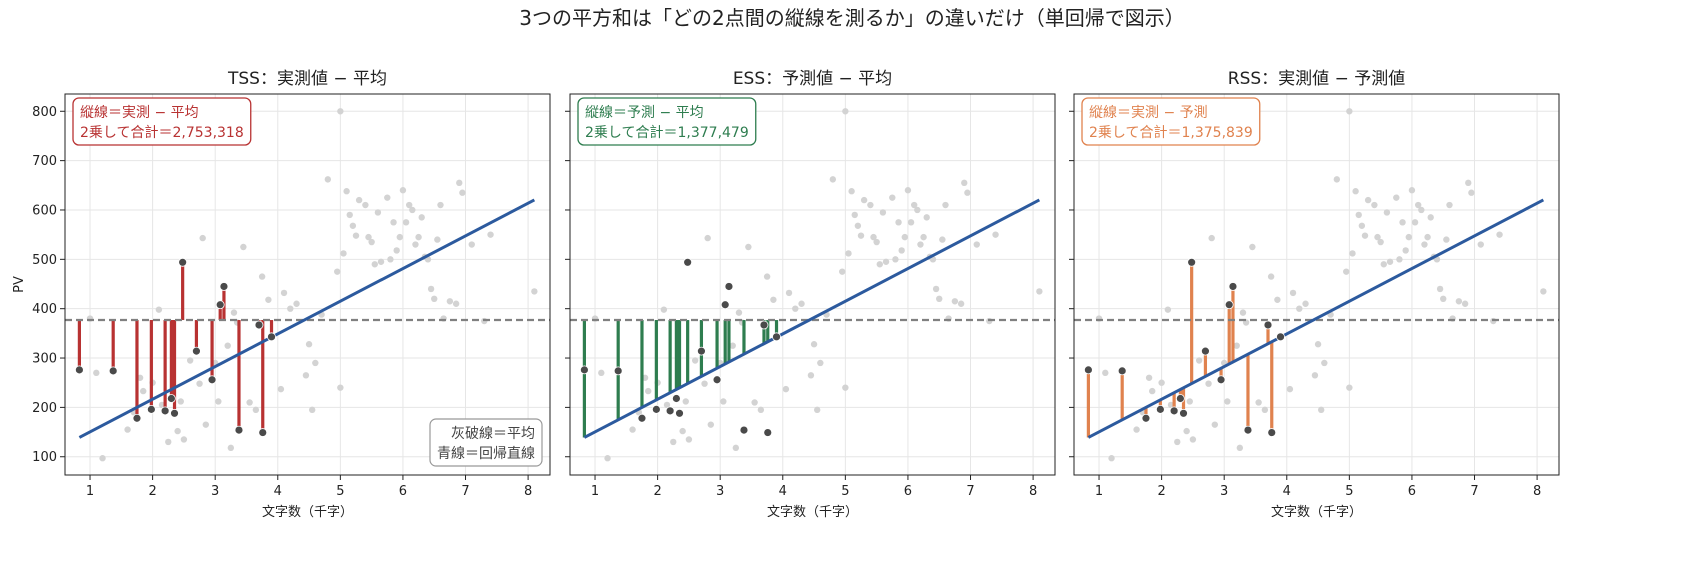 The image size is (1704, 577). What do you see at coordinates (19, 284) in the screenshot?
I see `y-axis-label: PV` at bounding box center [19, 284].